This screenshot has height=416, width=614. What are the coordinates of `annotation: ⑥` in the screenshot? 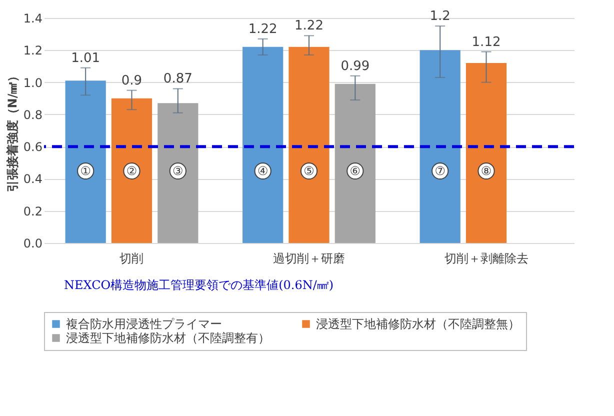 It's located at (355, 171).